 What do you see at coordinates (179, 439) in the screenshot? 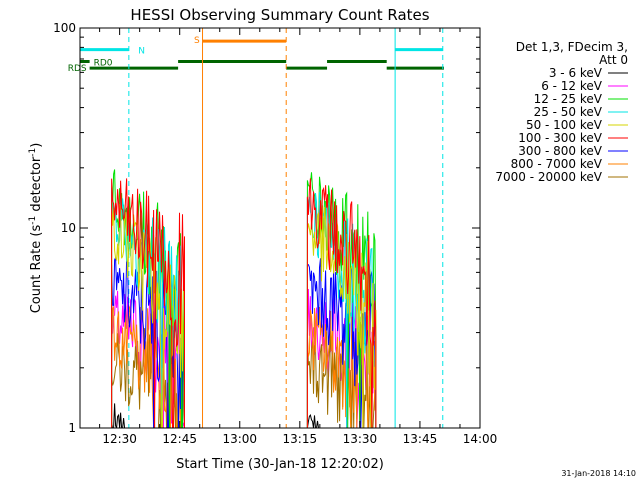
I see `x-tick-label: 12:45` at bounding box center [179, 439].